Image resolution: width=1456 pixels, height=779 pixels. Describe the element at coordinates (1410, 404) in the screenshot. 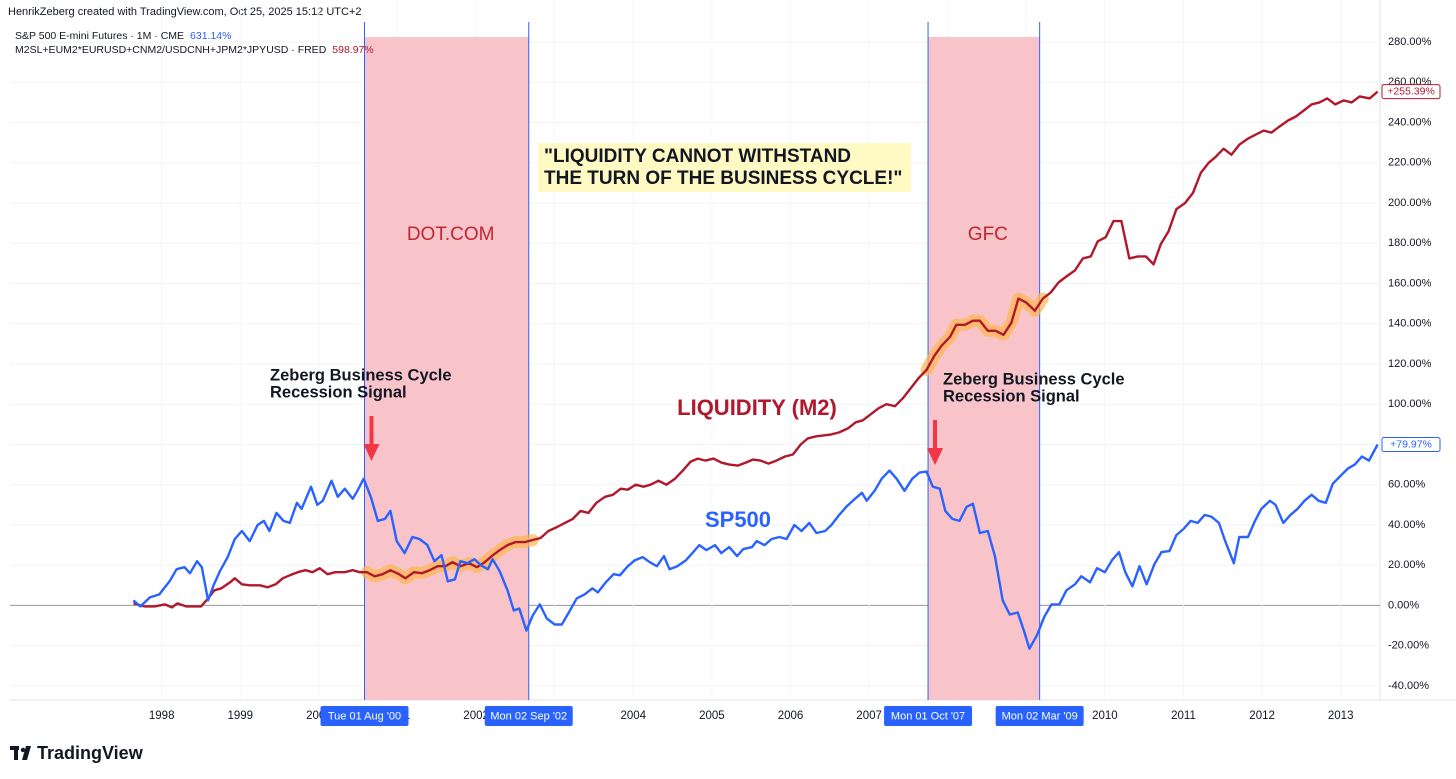

I see `y-tick-label: 100.00%` at that location.